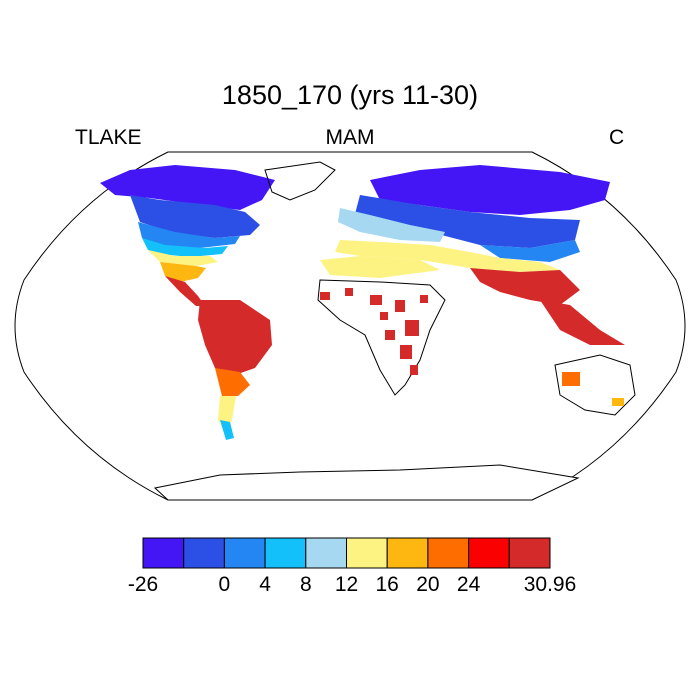 Image resolution: width=700 pixels, height=700 pixels. What do you see at coordinates (428, 584) in the screenshot?
I see `colorbar-tick-label: 20` at bounding box center [428, 584].